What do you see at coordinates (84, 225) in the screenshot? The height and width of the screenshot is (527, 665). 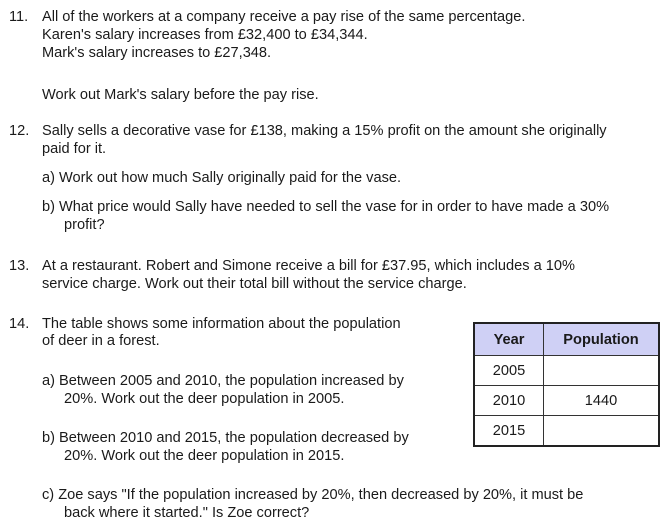 I see `part-b-cont: profit?` at bounding box center [84, 225].